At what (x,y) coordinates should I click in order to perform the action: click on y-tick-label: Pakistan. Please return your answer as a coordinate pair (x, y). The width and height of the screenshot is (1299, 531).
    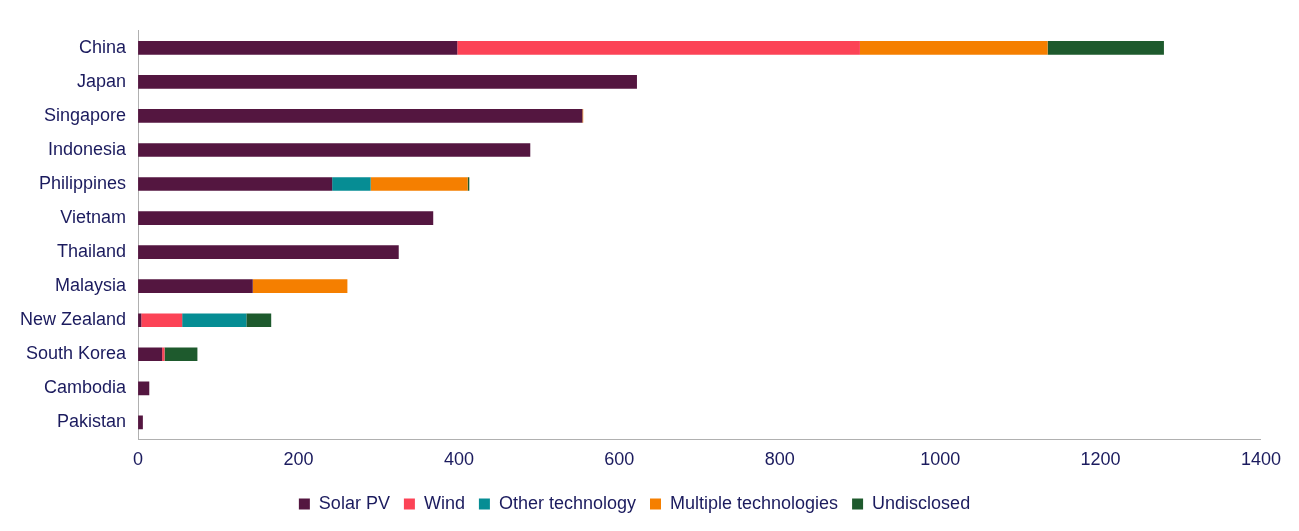
    Looking at the image, I should click on (92, 421).